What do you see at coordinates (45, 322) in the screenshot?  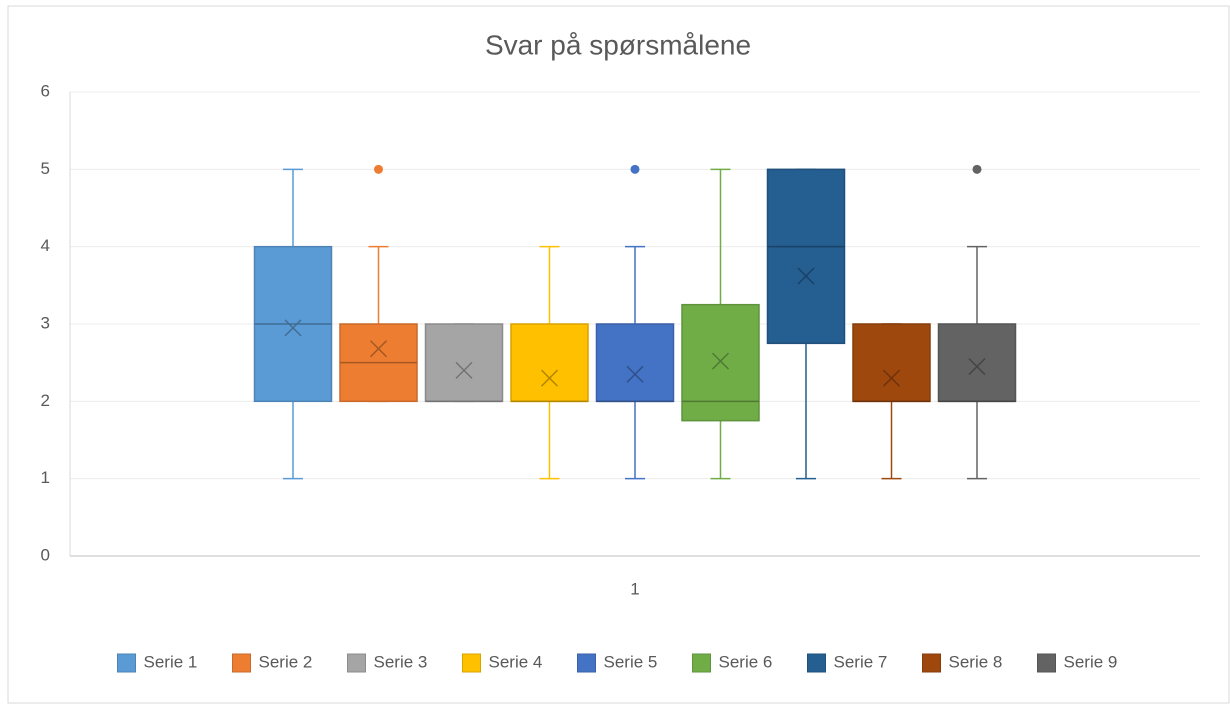 I see `y-tick-label: 3` at bounding box center [45, 322].